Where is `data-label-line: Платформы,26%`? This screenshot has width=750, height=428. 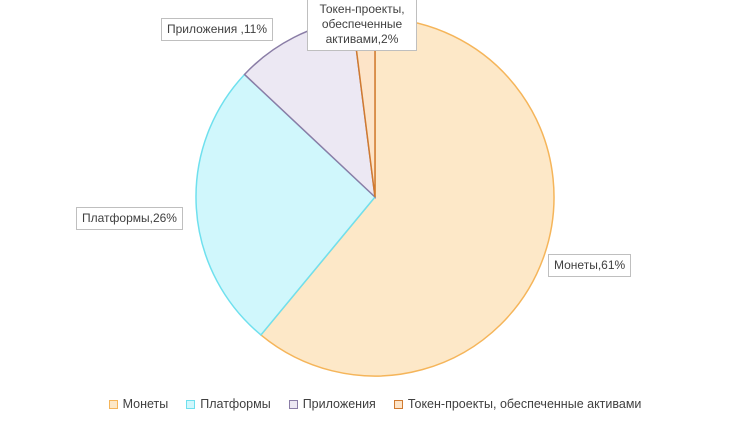
data-label-line: Платформы,26% is located at coordinates (129, 218).